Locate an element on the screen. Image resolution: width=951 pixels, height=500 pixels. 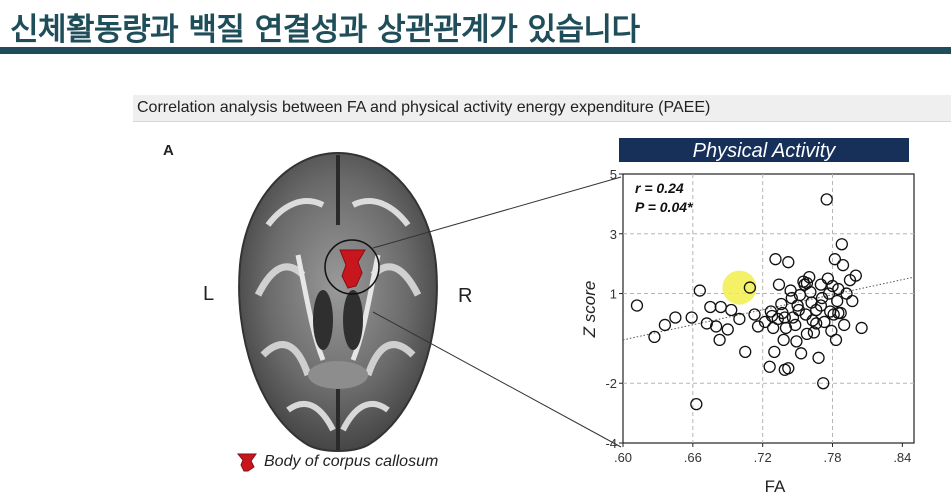
highlight-marker is located at coordinates (739, 287).